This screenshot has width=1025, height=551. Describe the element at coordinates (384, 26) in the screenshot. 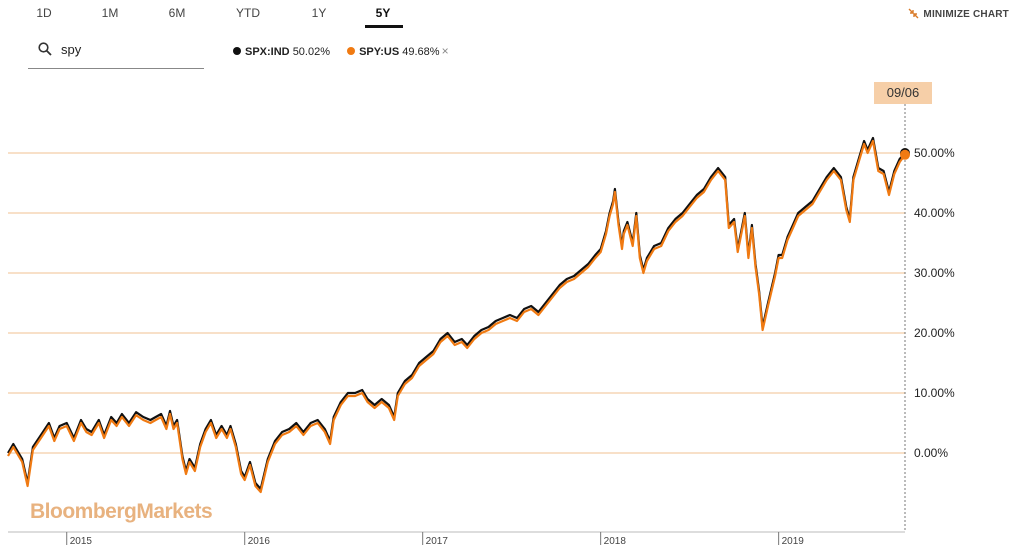

I see `active-tab-underline` at that location.